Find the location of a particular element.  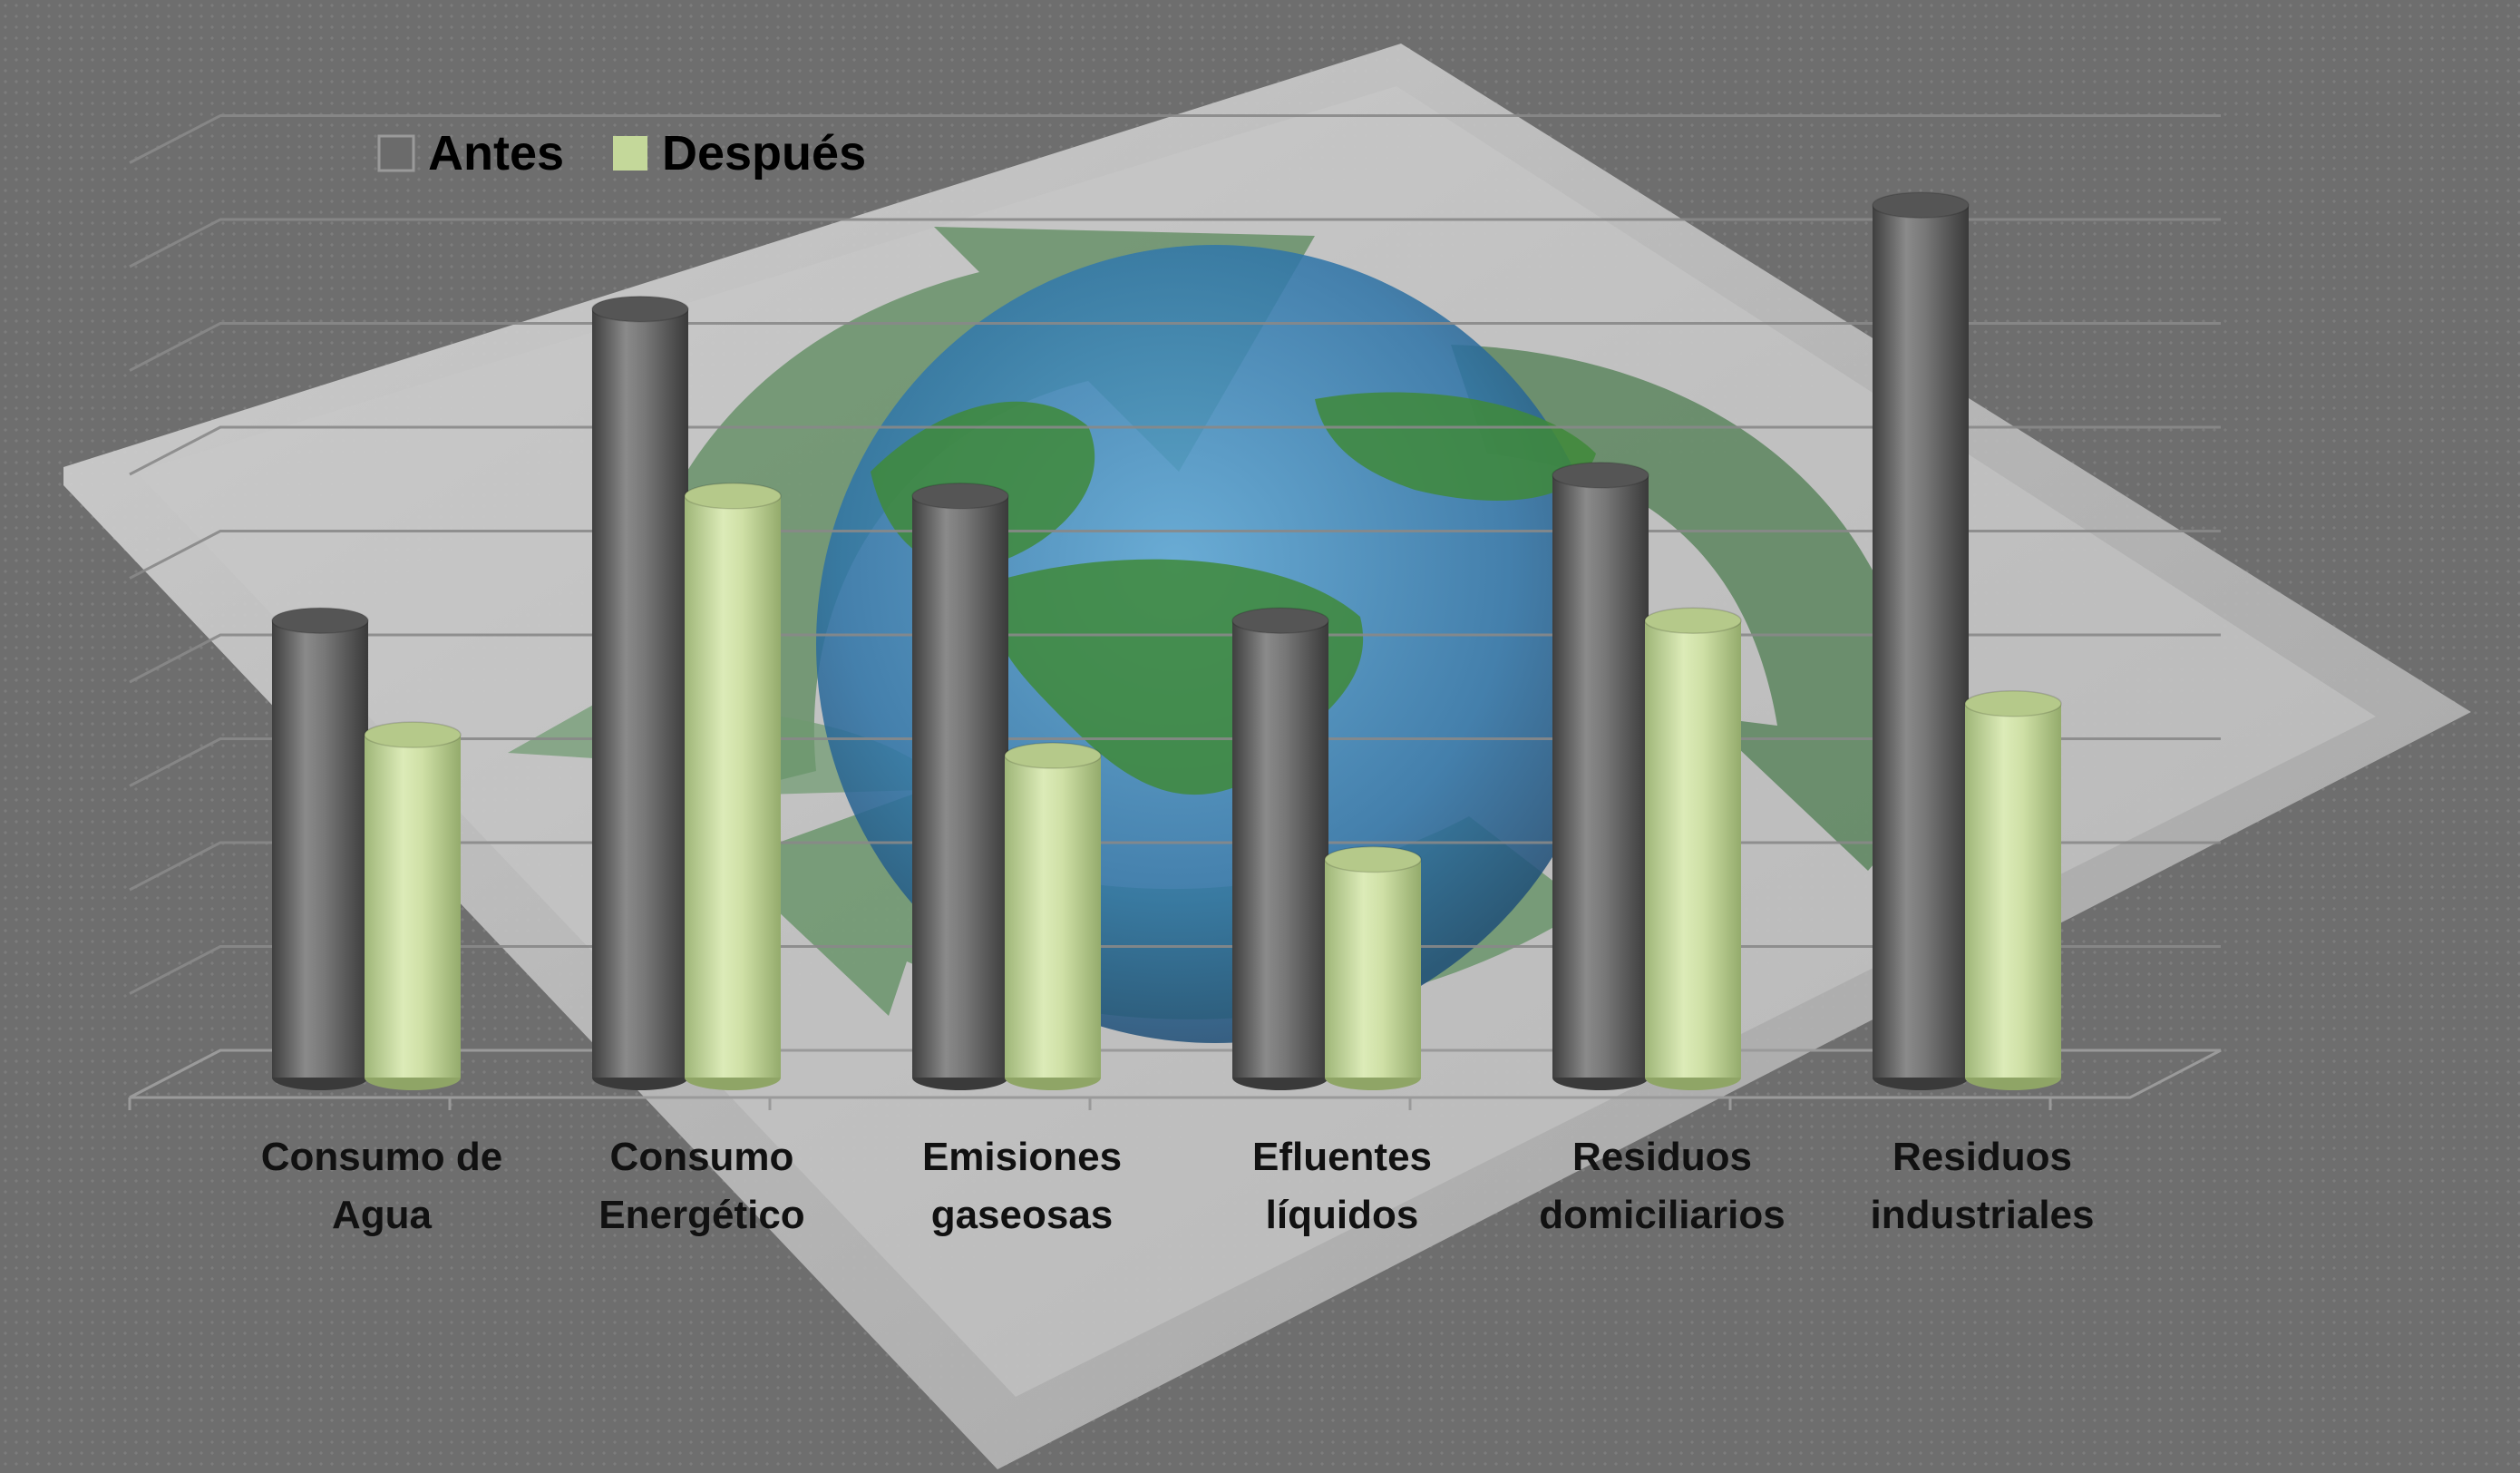

legend: Antes Después is located at coordinates (622, 153).